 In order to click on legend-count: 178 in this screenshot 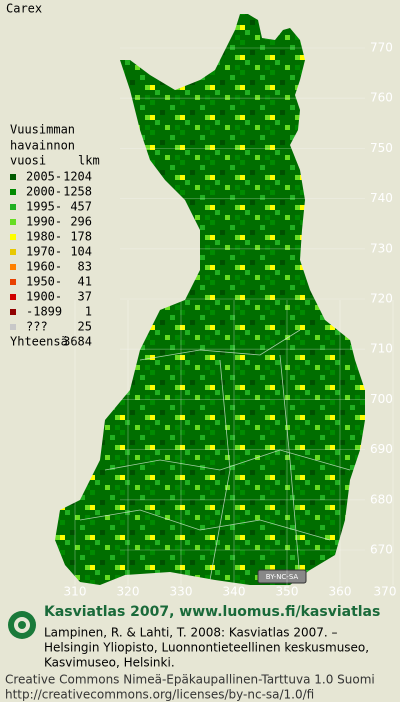, I will do `click(81, 237)`.